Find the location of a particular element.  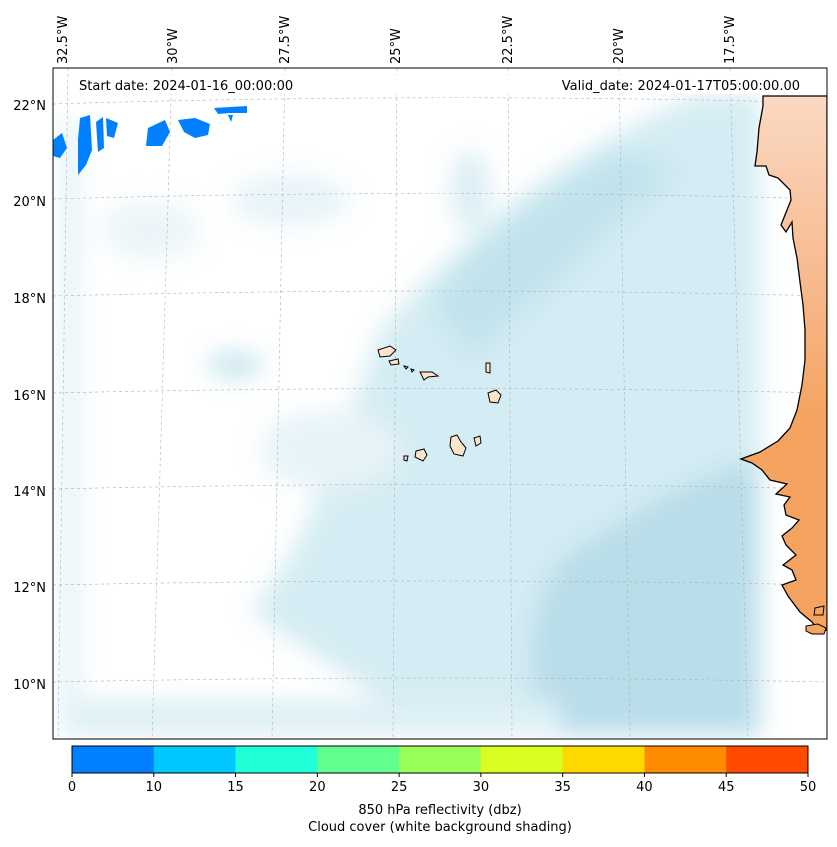

lat-label: 10°N is located at coordinates (29, 685).